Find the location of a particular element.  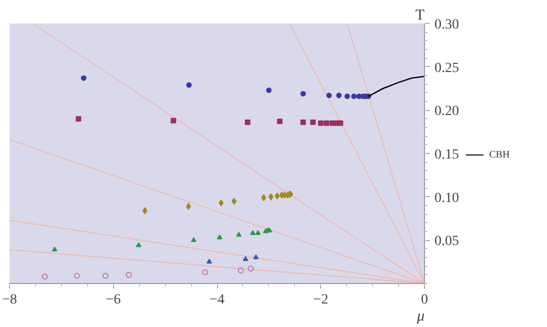

x-tick-label: −6 is located at coordinates (113, 300).